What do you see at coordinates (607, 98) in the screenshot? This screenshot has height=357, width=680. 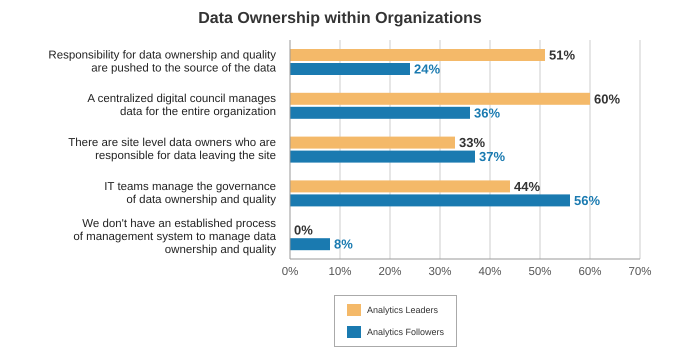 I see `data-label: 60%` at bounding box center [607, 98].